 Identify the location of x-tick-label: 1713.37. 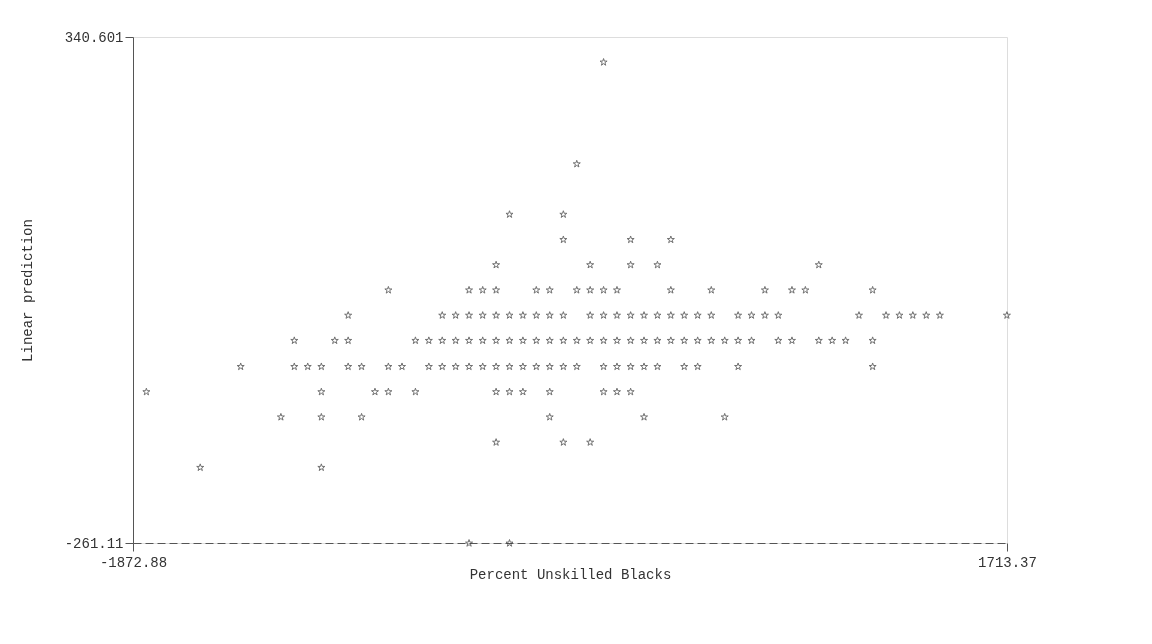
(1007, 562).